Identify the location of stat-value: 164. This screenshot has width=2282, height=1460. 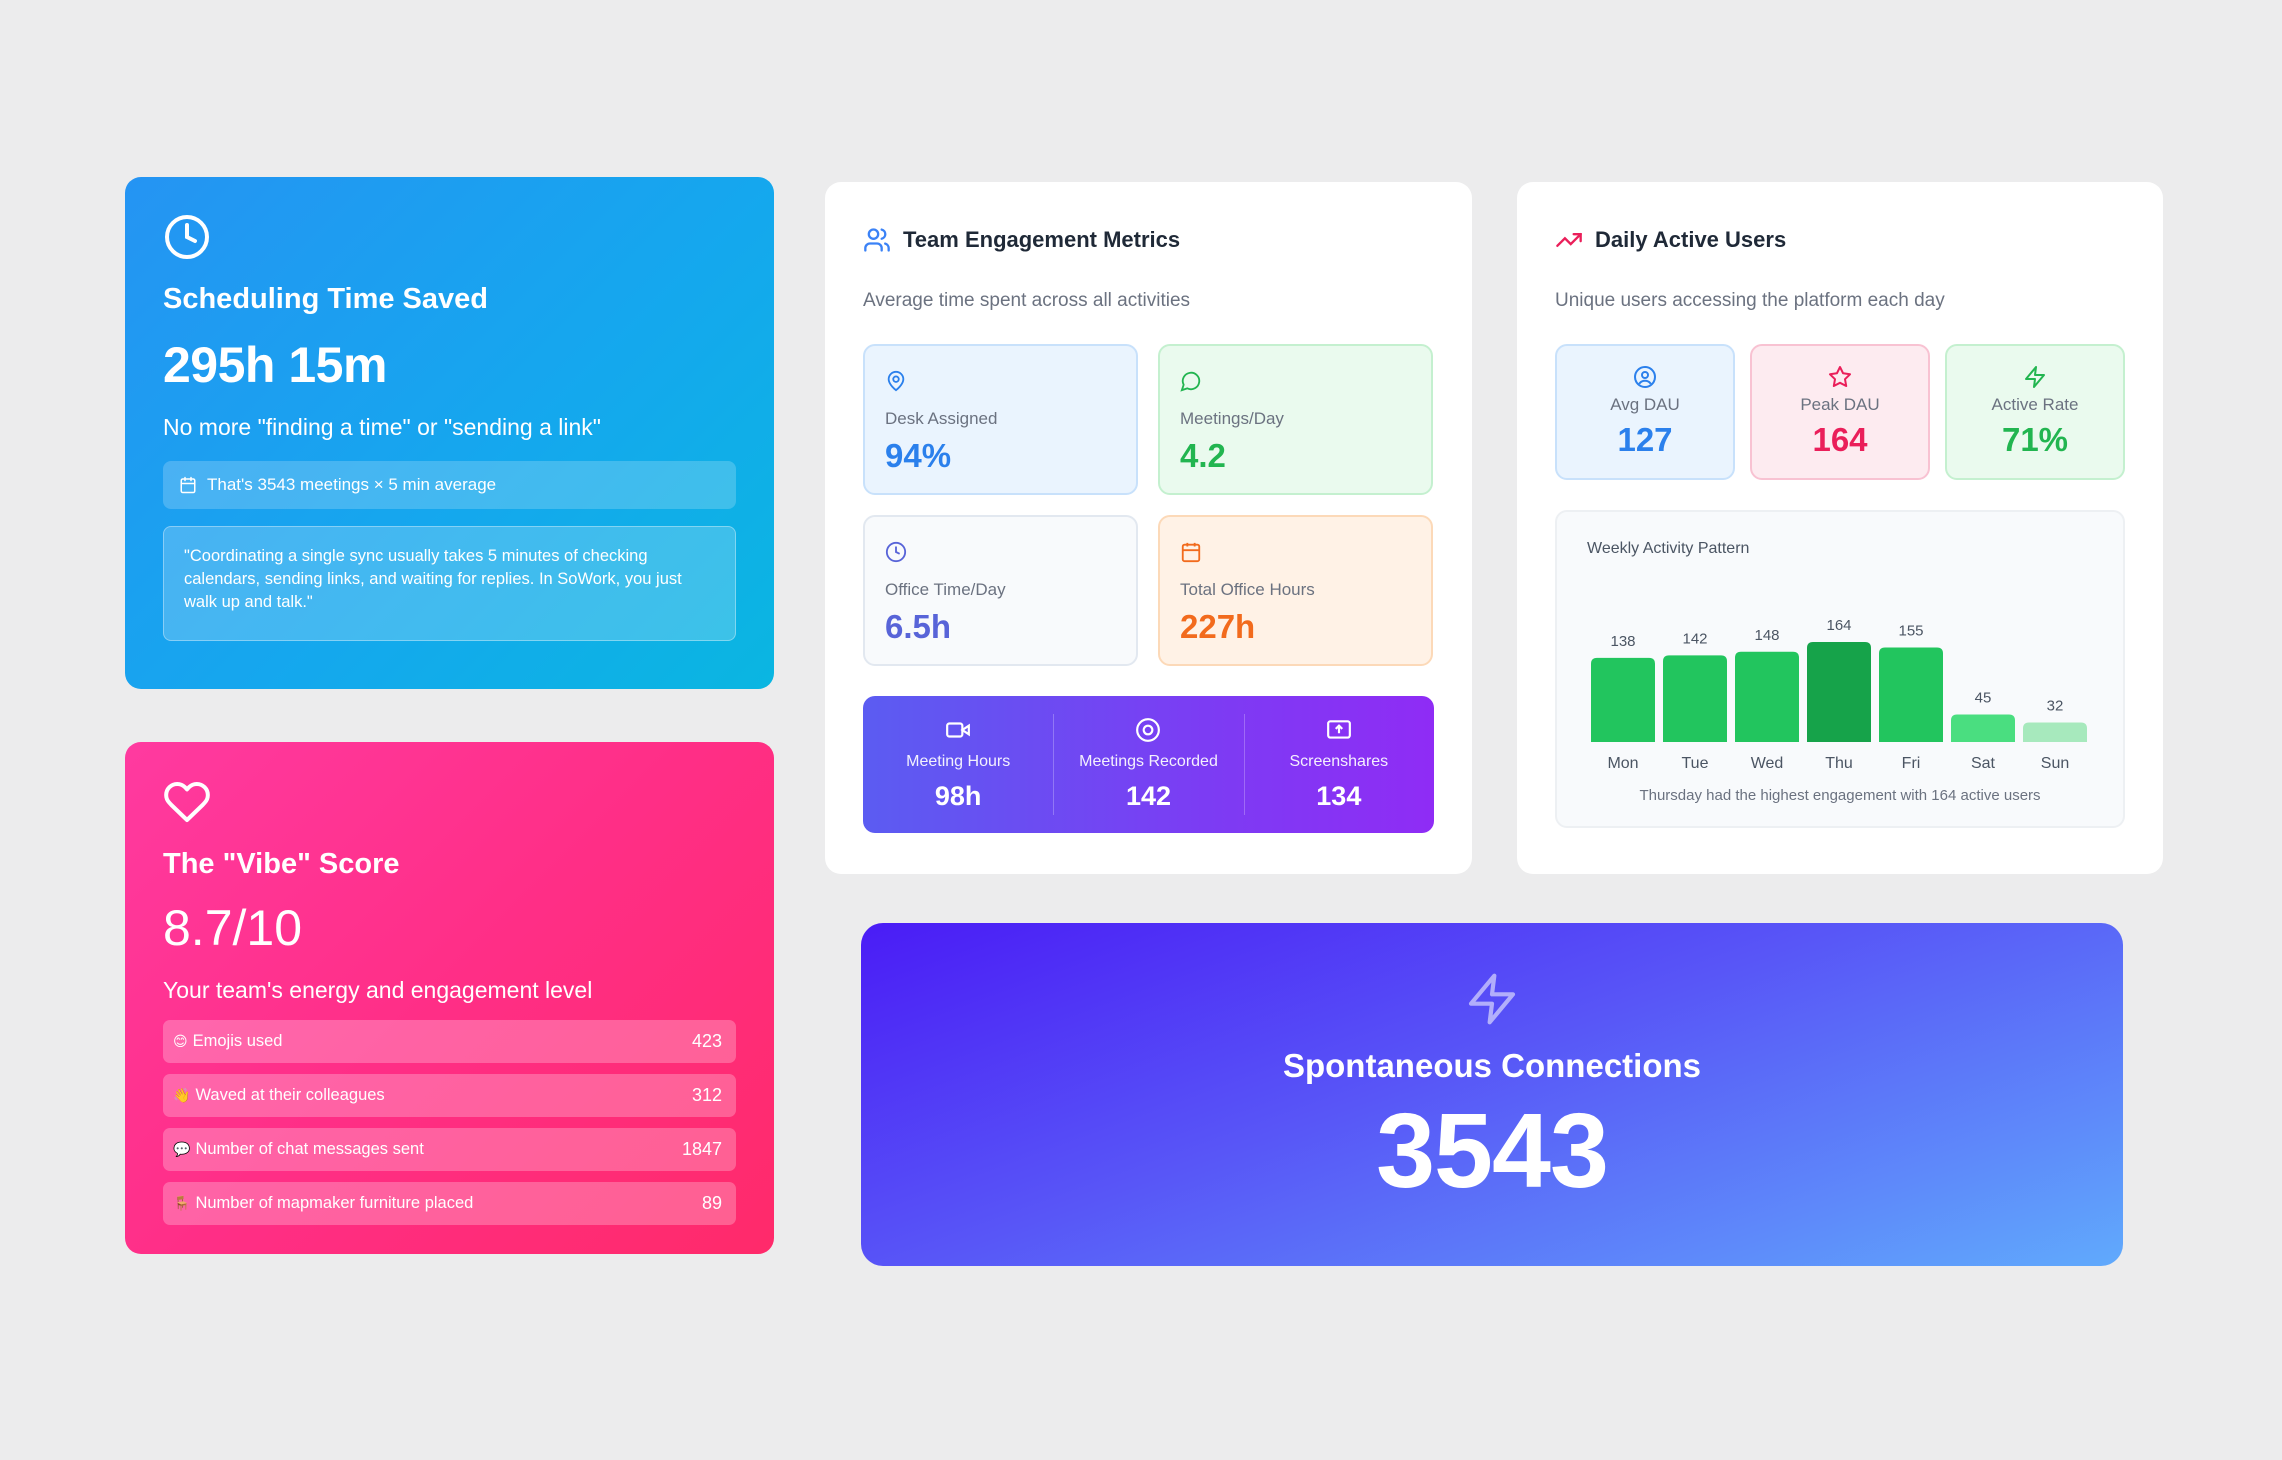
(1840, 439).